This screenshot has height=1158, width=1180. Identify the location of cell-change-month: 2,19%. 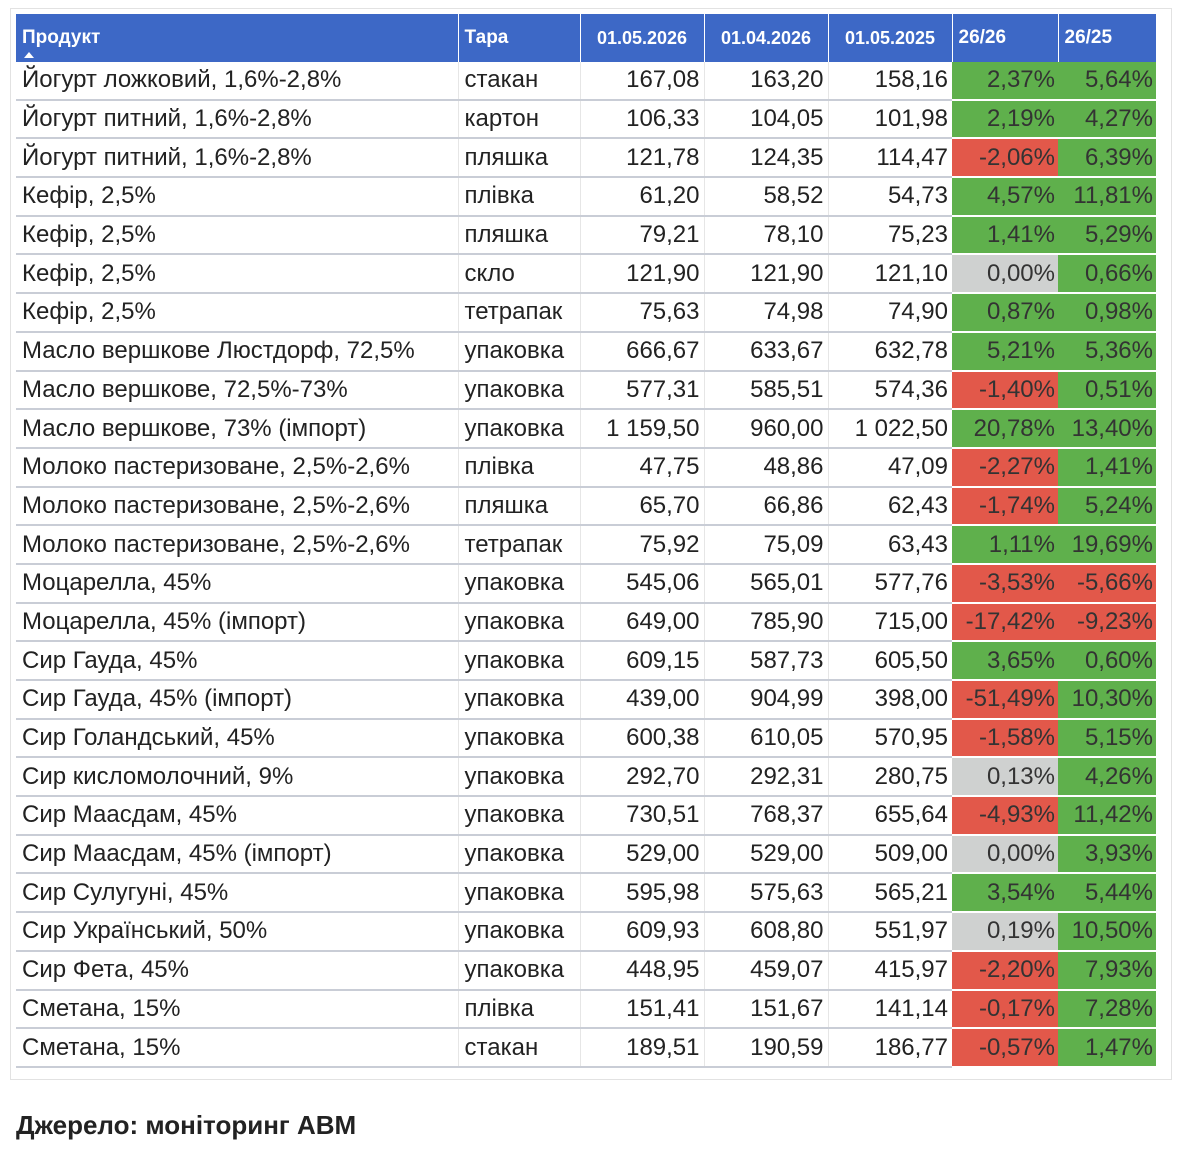
(1005, 119).